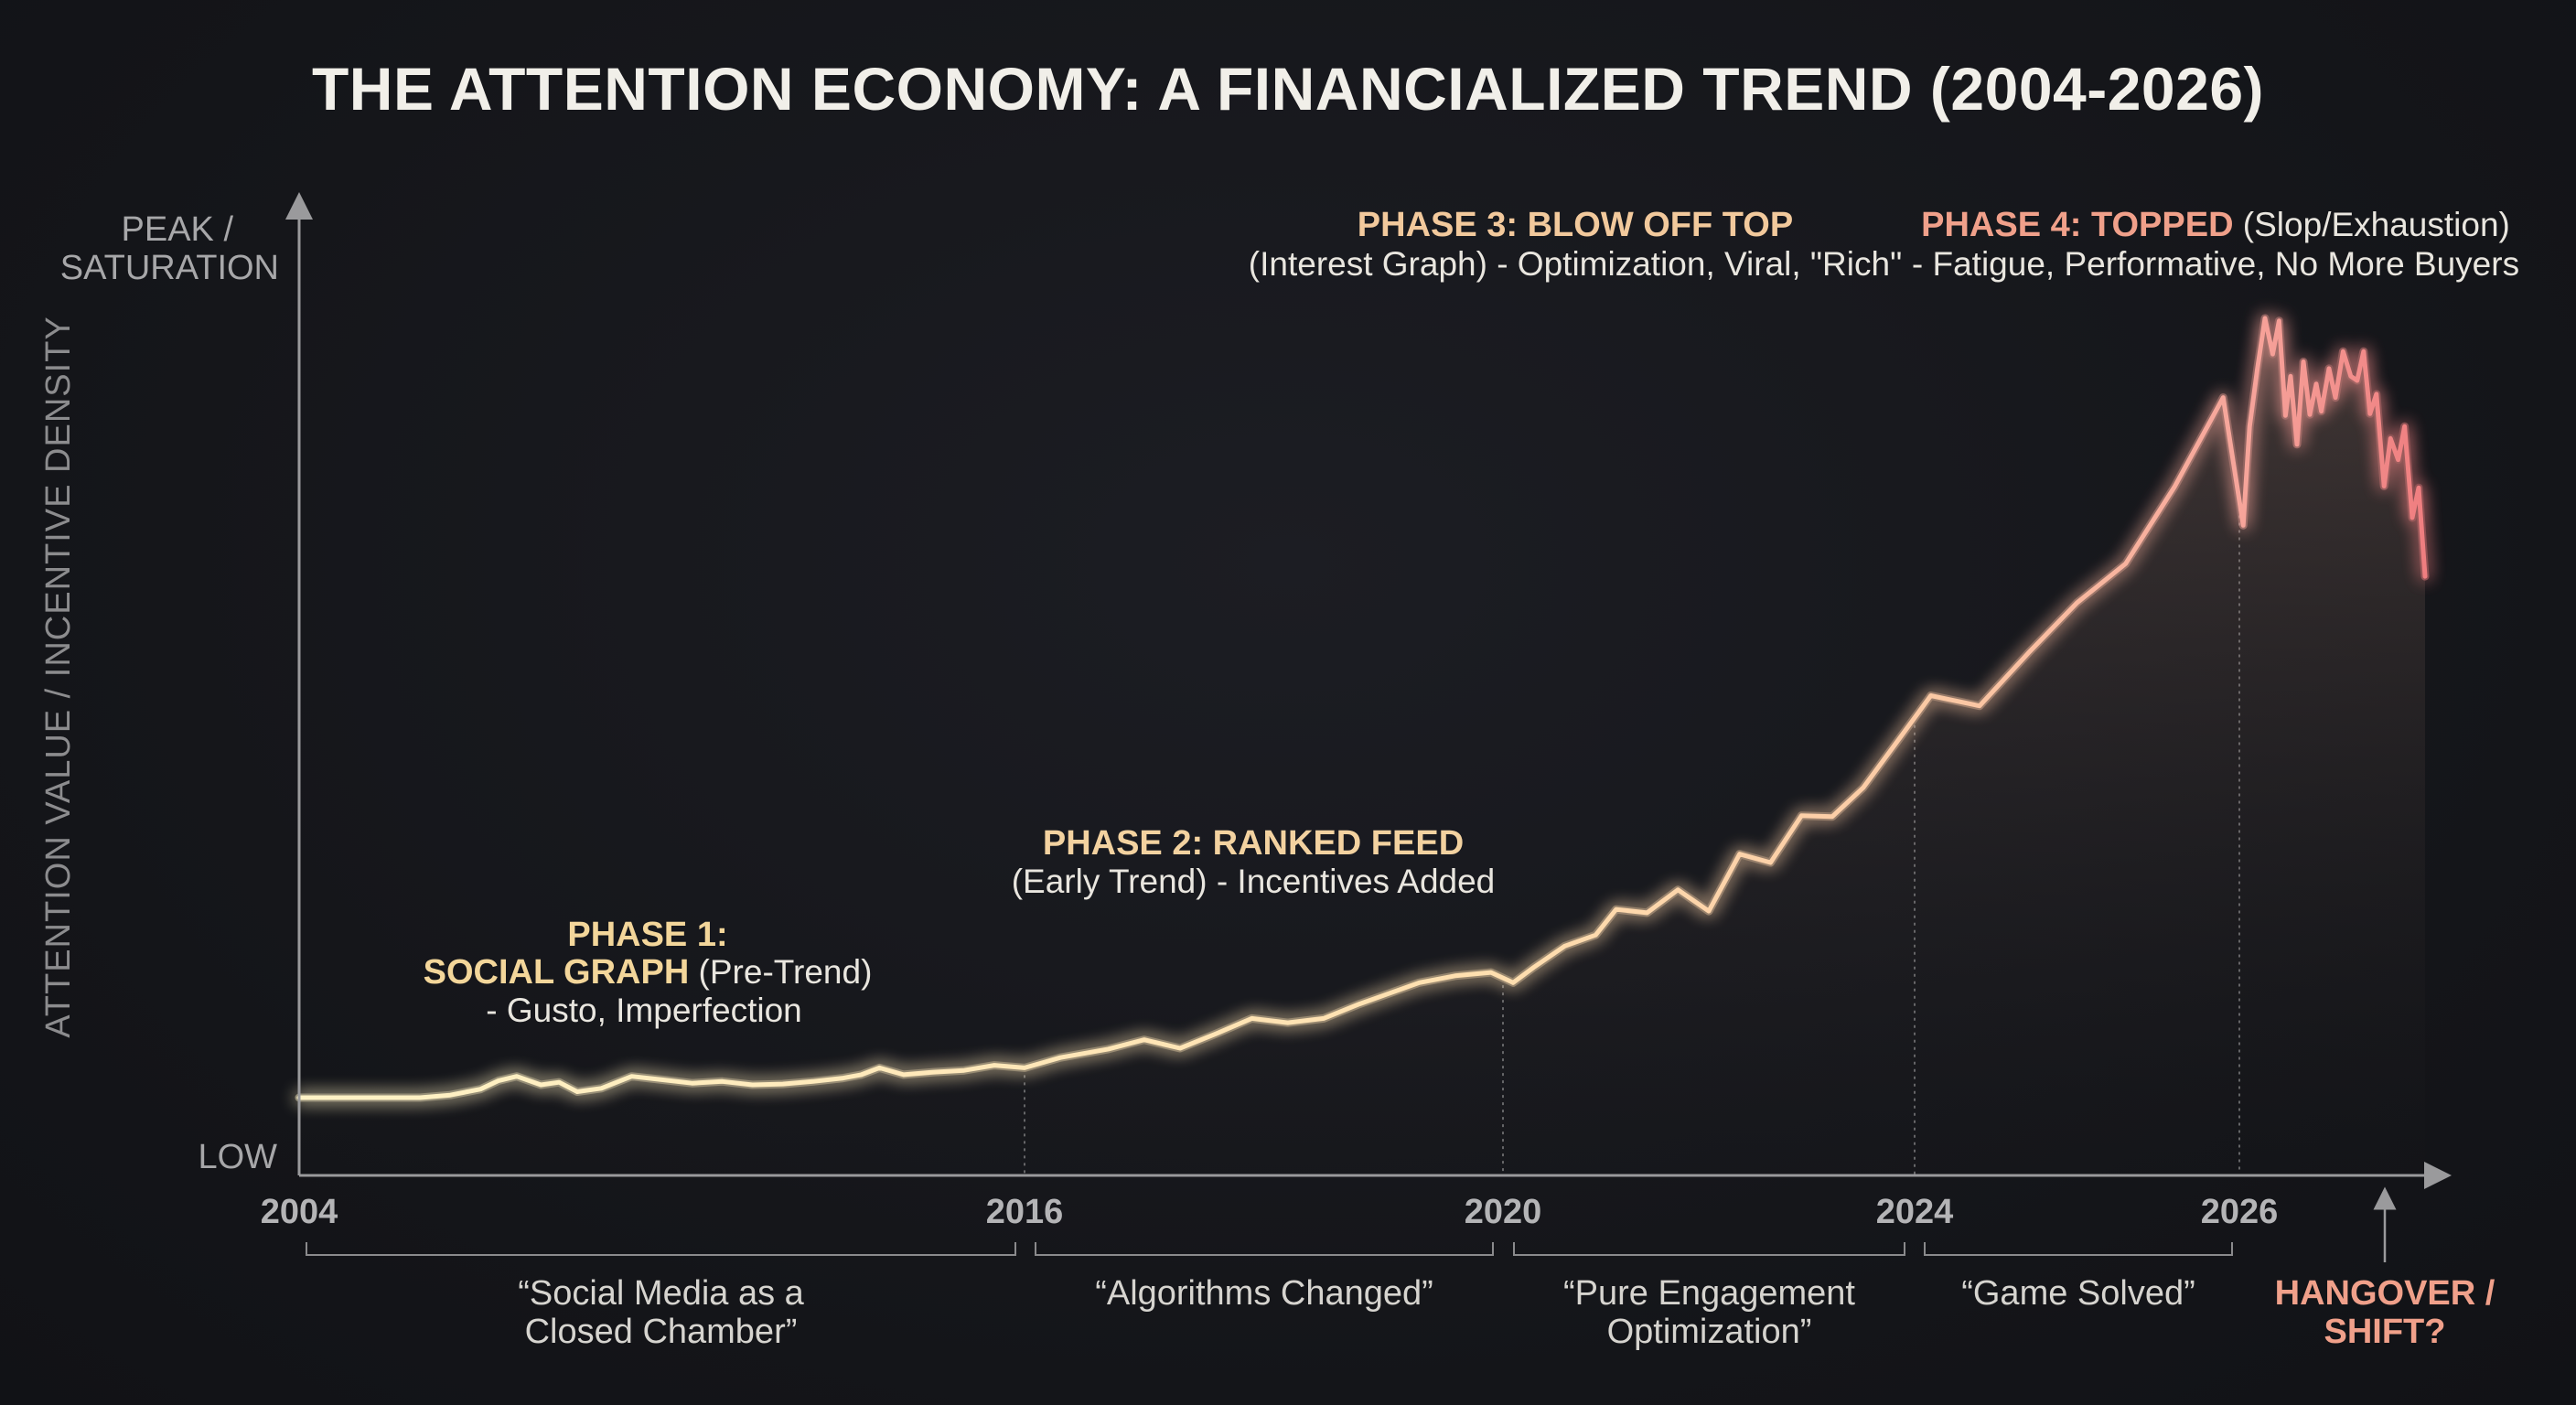  I want to click on phase1-subtitle-head: SOCIAL GRAPH, so click(557, 972).